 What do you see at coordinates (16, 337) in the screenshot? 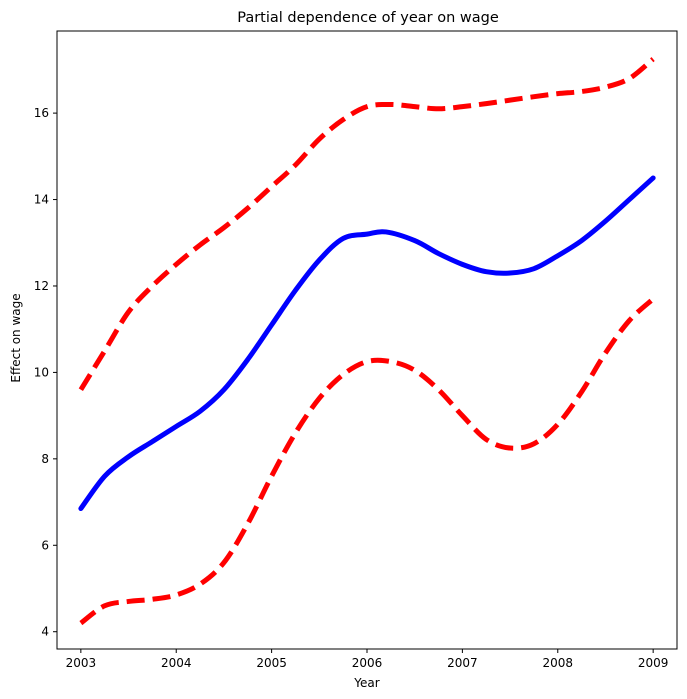
I see `y-axis-title: Effect on wage` at bounding box center [16, 337].